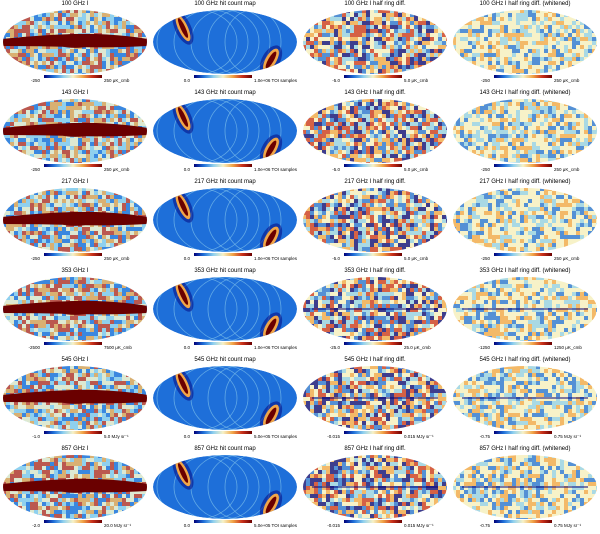 Image resolution: width=600 pixels, height=534 pixels. Describe the element at coordinates (484, 348) in the screenshot. I see `colorbar-min-label: -1250` at that location.